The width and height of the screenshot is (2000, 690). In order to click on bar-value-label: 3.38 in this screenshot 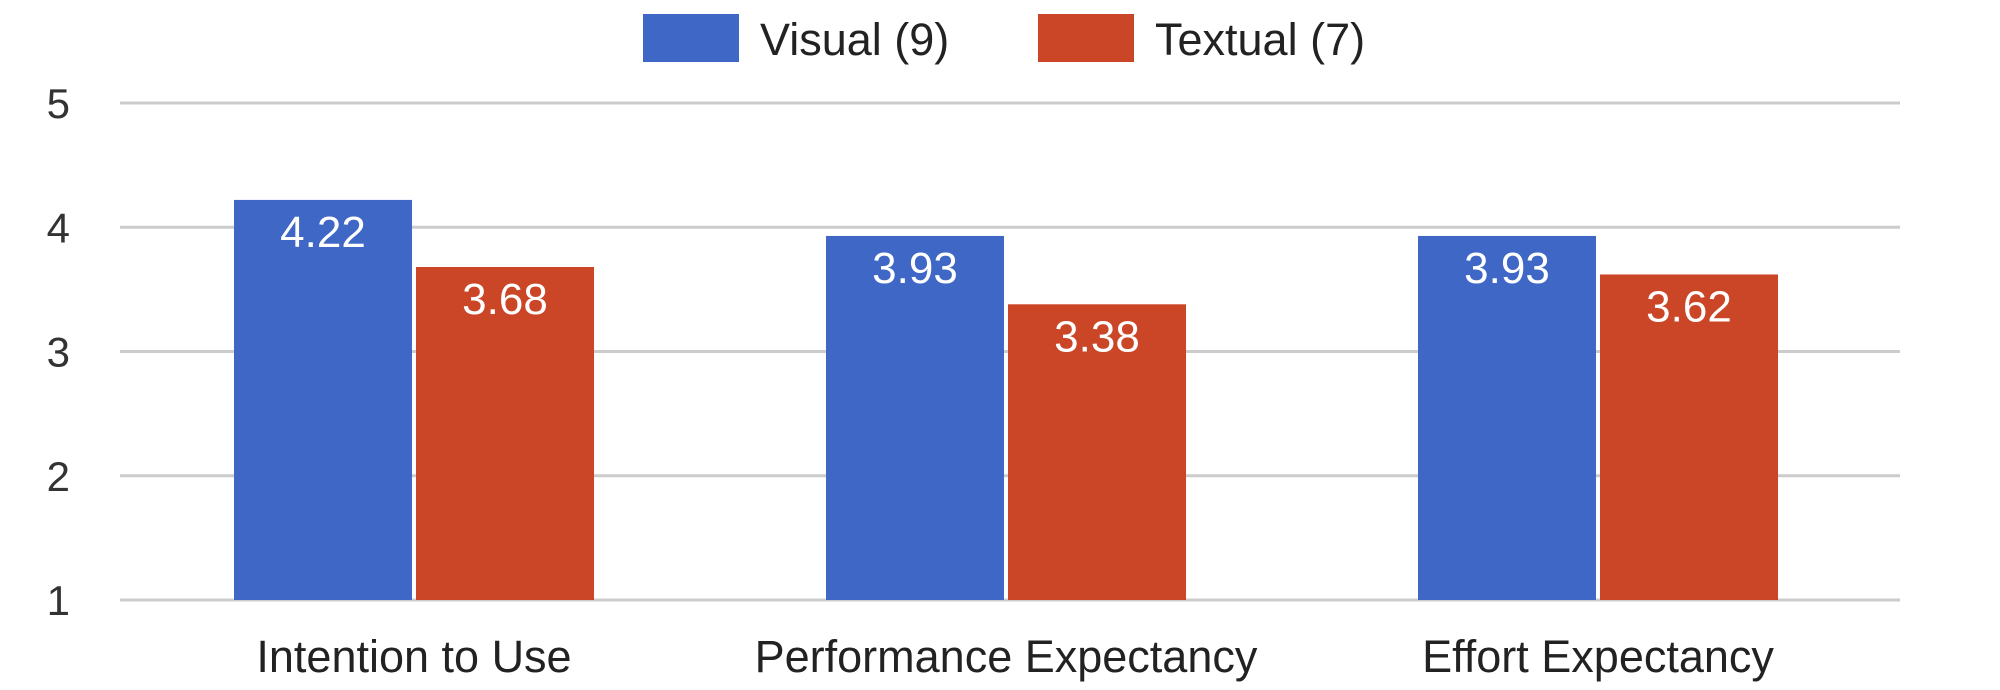, I will do `click(1097, 336)`.